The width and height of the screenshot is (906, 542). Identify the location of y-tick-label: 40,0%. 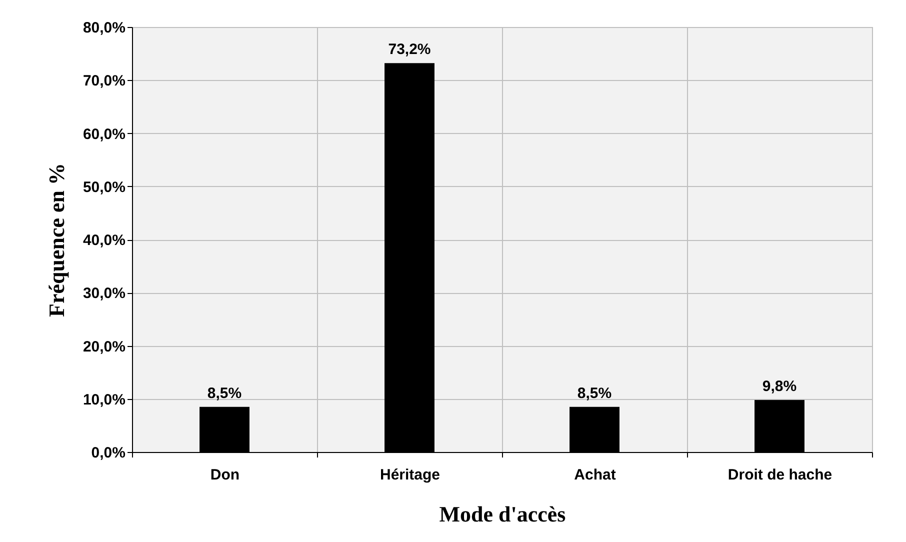
(104, 240).